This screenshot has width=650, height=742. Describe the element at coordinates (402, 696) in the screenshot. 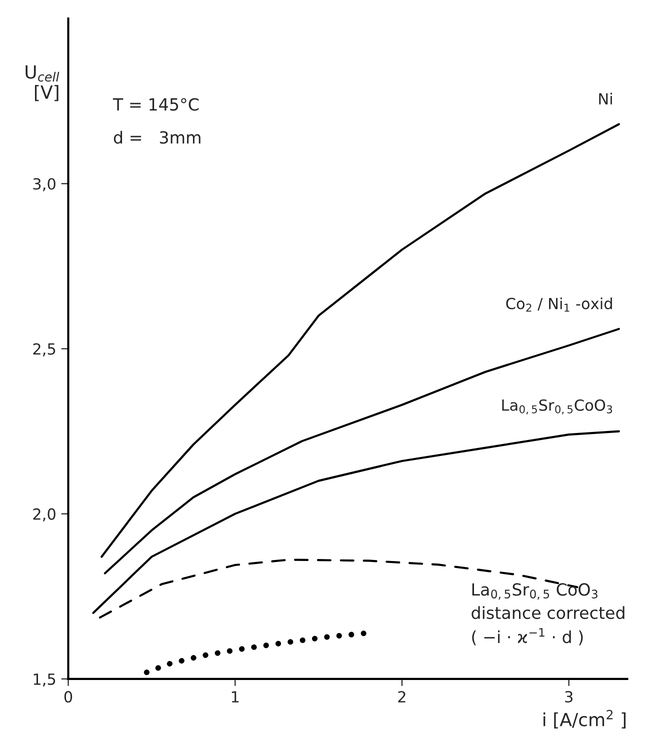

I see `x-tick-label: 2` at that location.